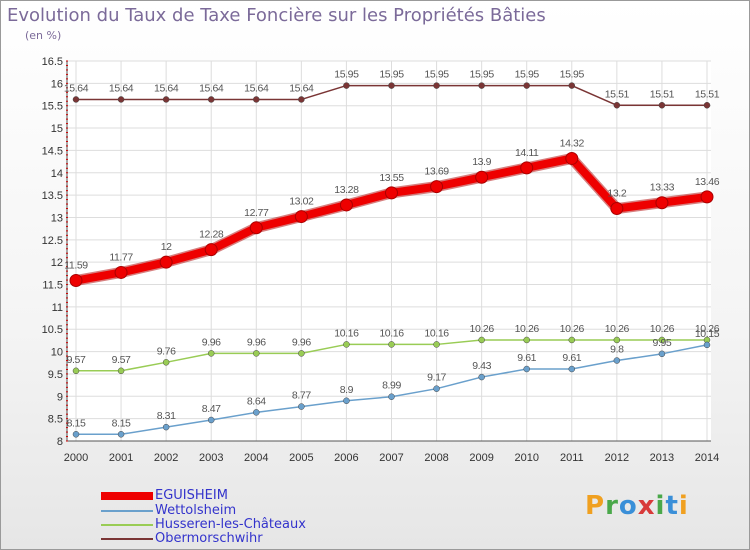 This screenshot has height=550, width=750. What do you see at coordinates (707, 458) in the screenshot?
I see `x-tick-label: 2014` at bounding box center [707, 458].